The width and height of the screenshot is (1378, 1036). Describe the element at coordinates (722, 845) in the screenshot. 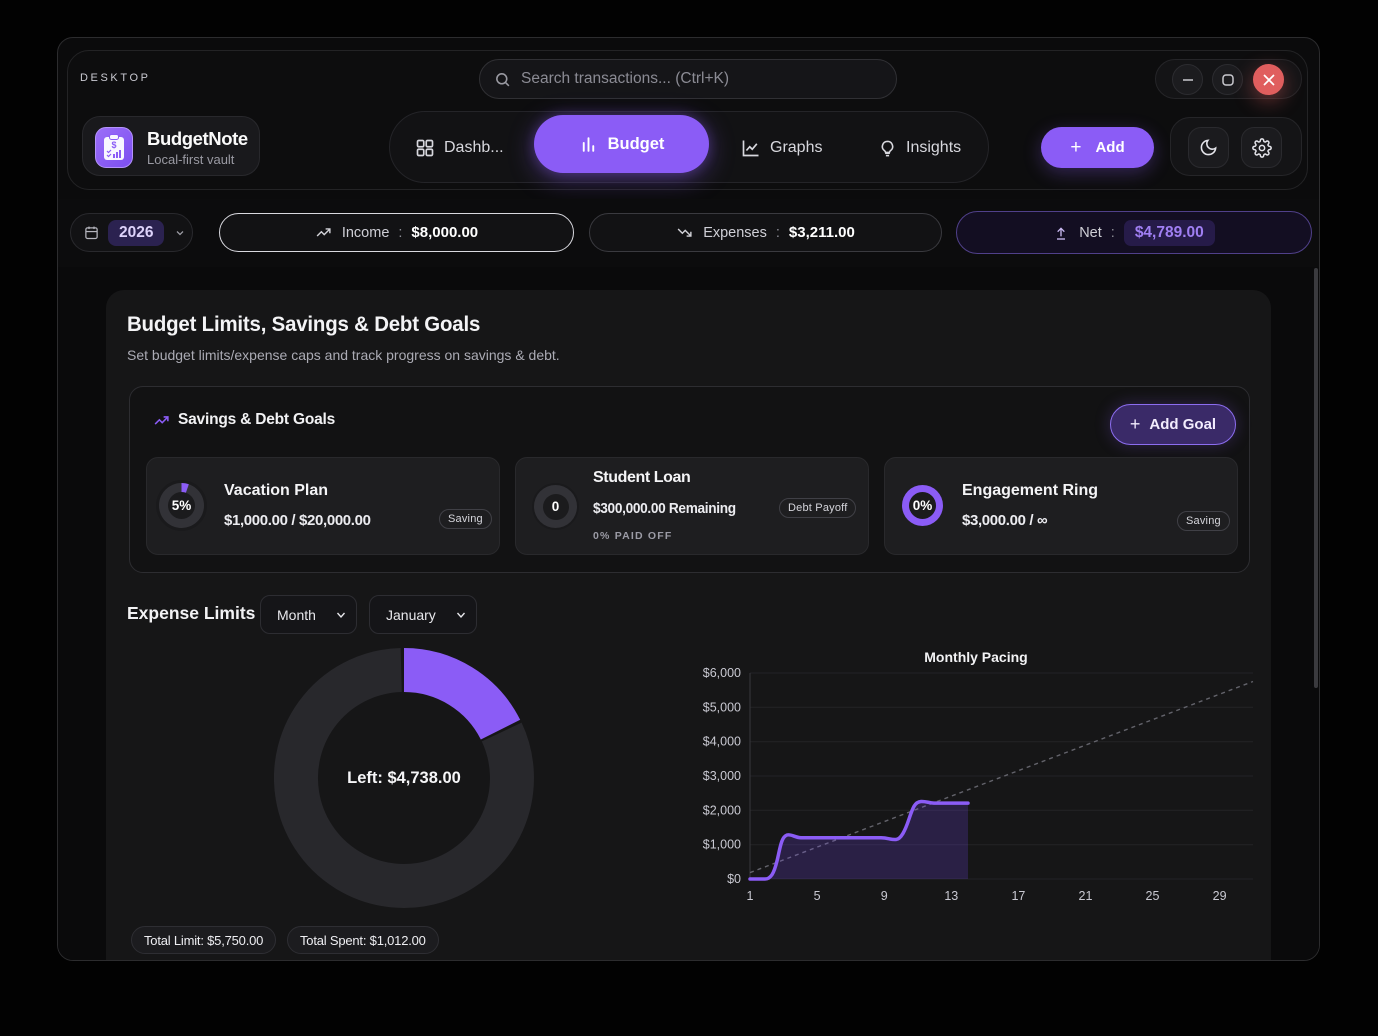

I see `svg-text: $1,000` at that location.